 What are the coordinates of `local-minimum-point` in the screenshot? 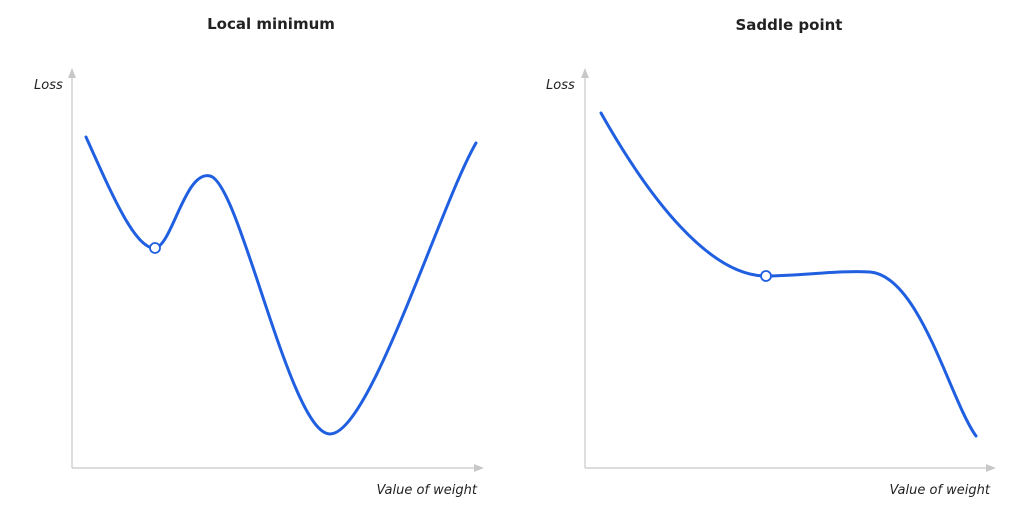 It's located at (155, 248).